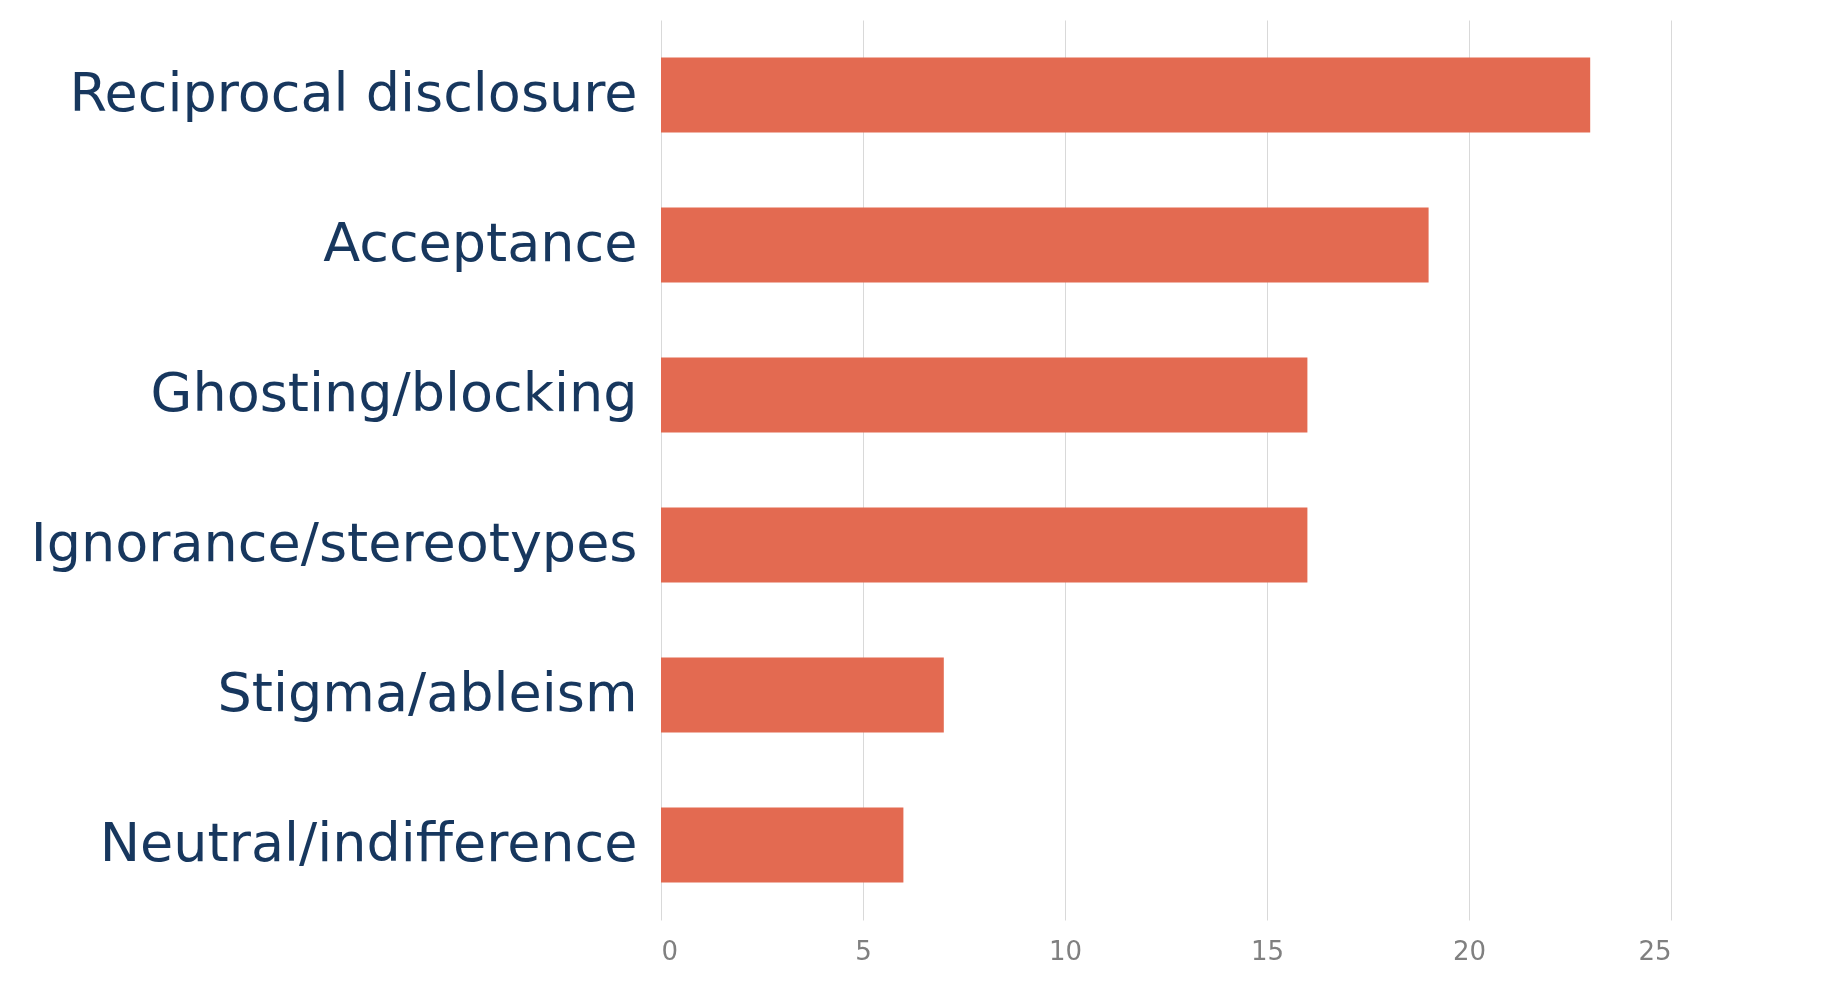 This screenshot has width=1821, height=991. I want to click on x-tick-label: 5, so click(863, 950).